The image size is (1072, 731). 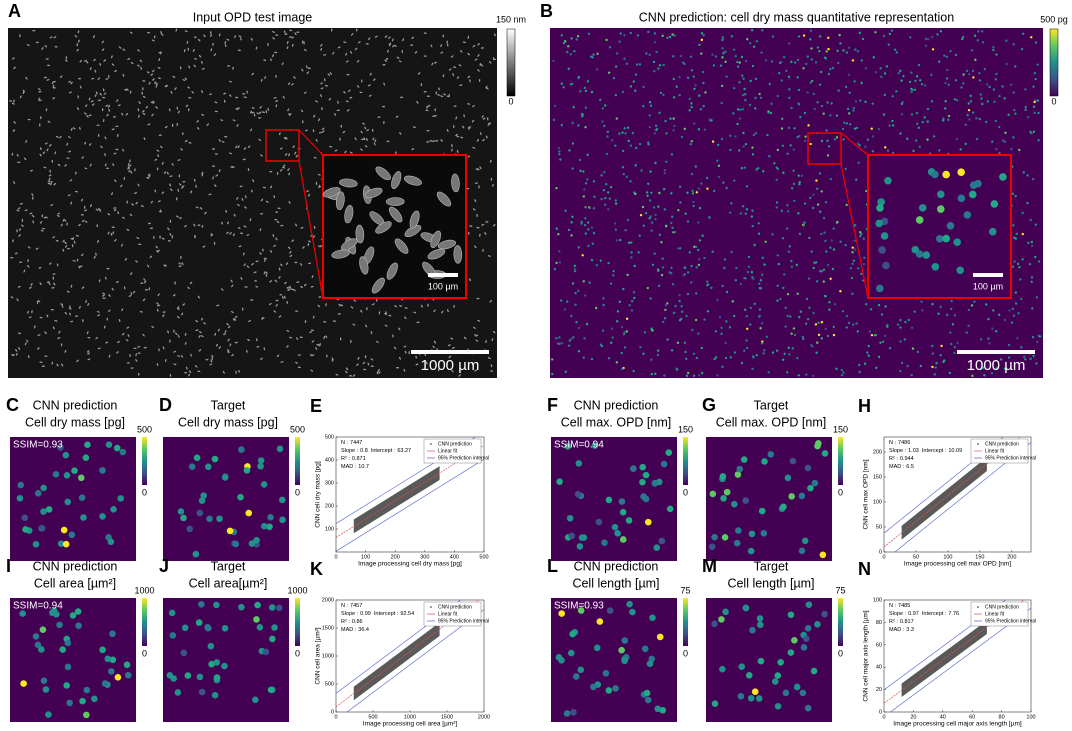 I want to click on x-axis-label: Image processing cell area [µm²], so click(x=410, y=724).